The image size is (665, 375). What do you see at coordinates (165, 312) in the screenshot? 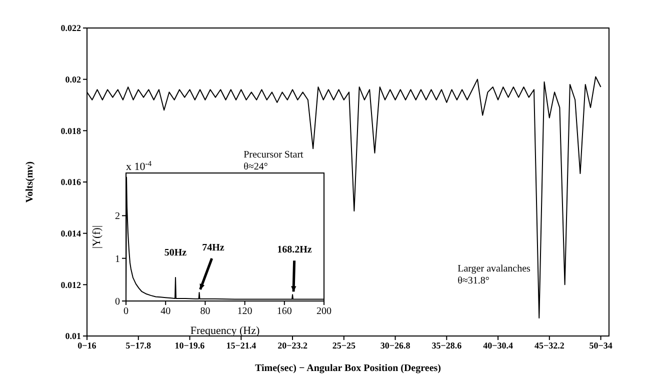
I see `x-tick-label: 40` at bounding box center [165, 312].